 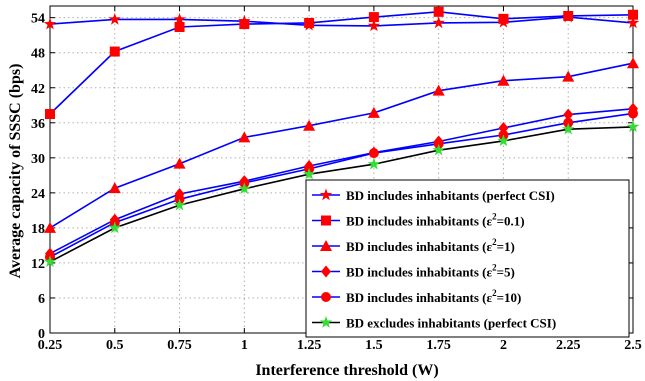 I want to click on y-tick-label: 6, so click(x=41, y=299).